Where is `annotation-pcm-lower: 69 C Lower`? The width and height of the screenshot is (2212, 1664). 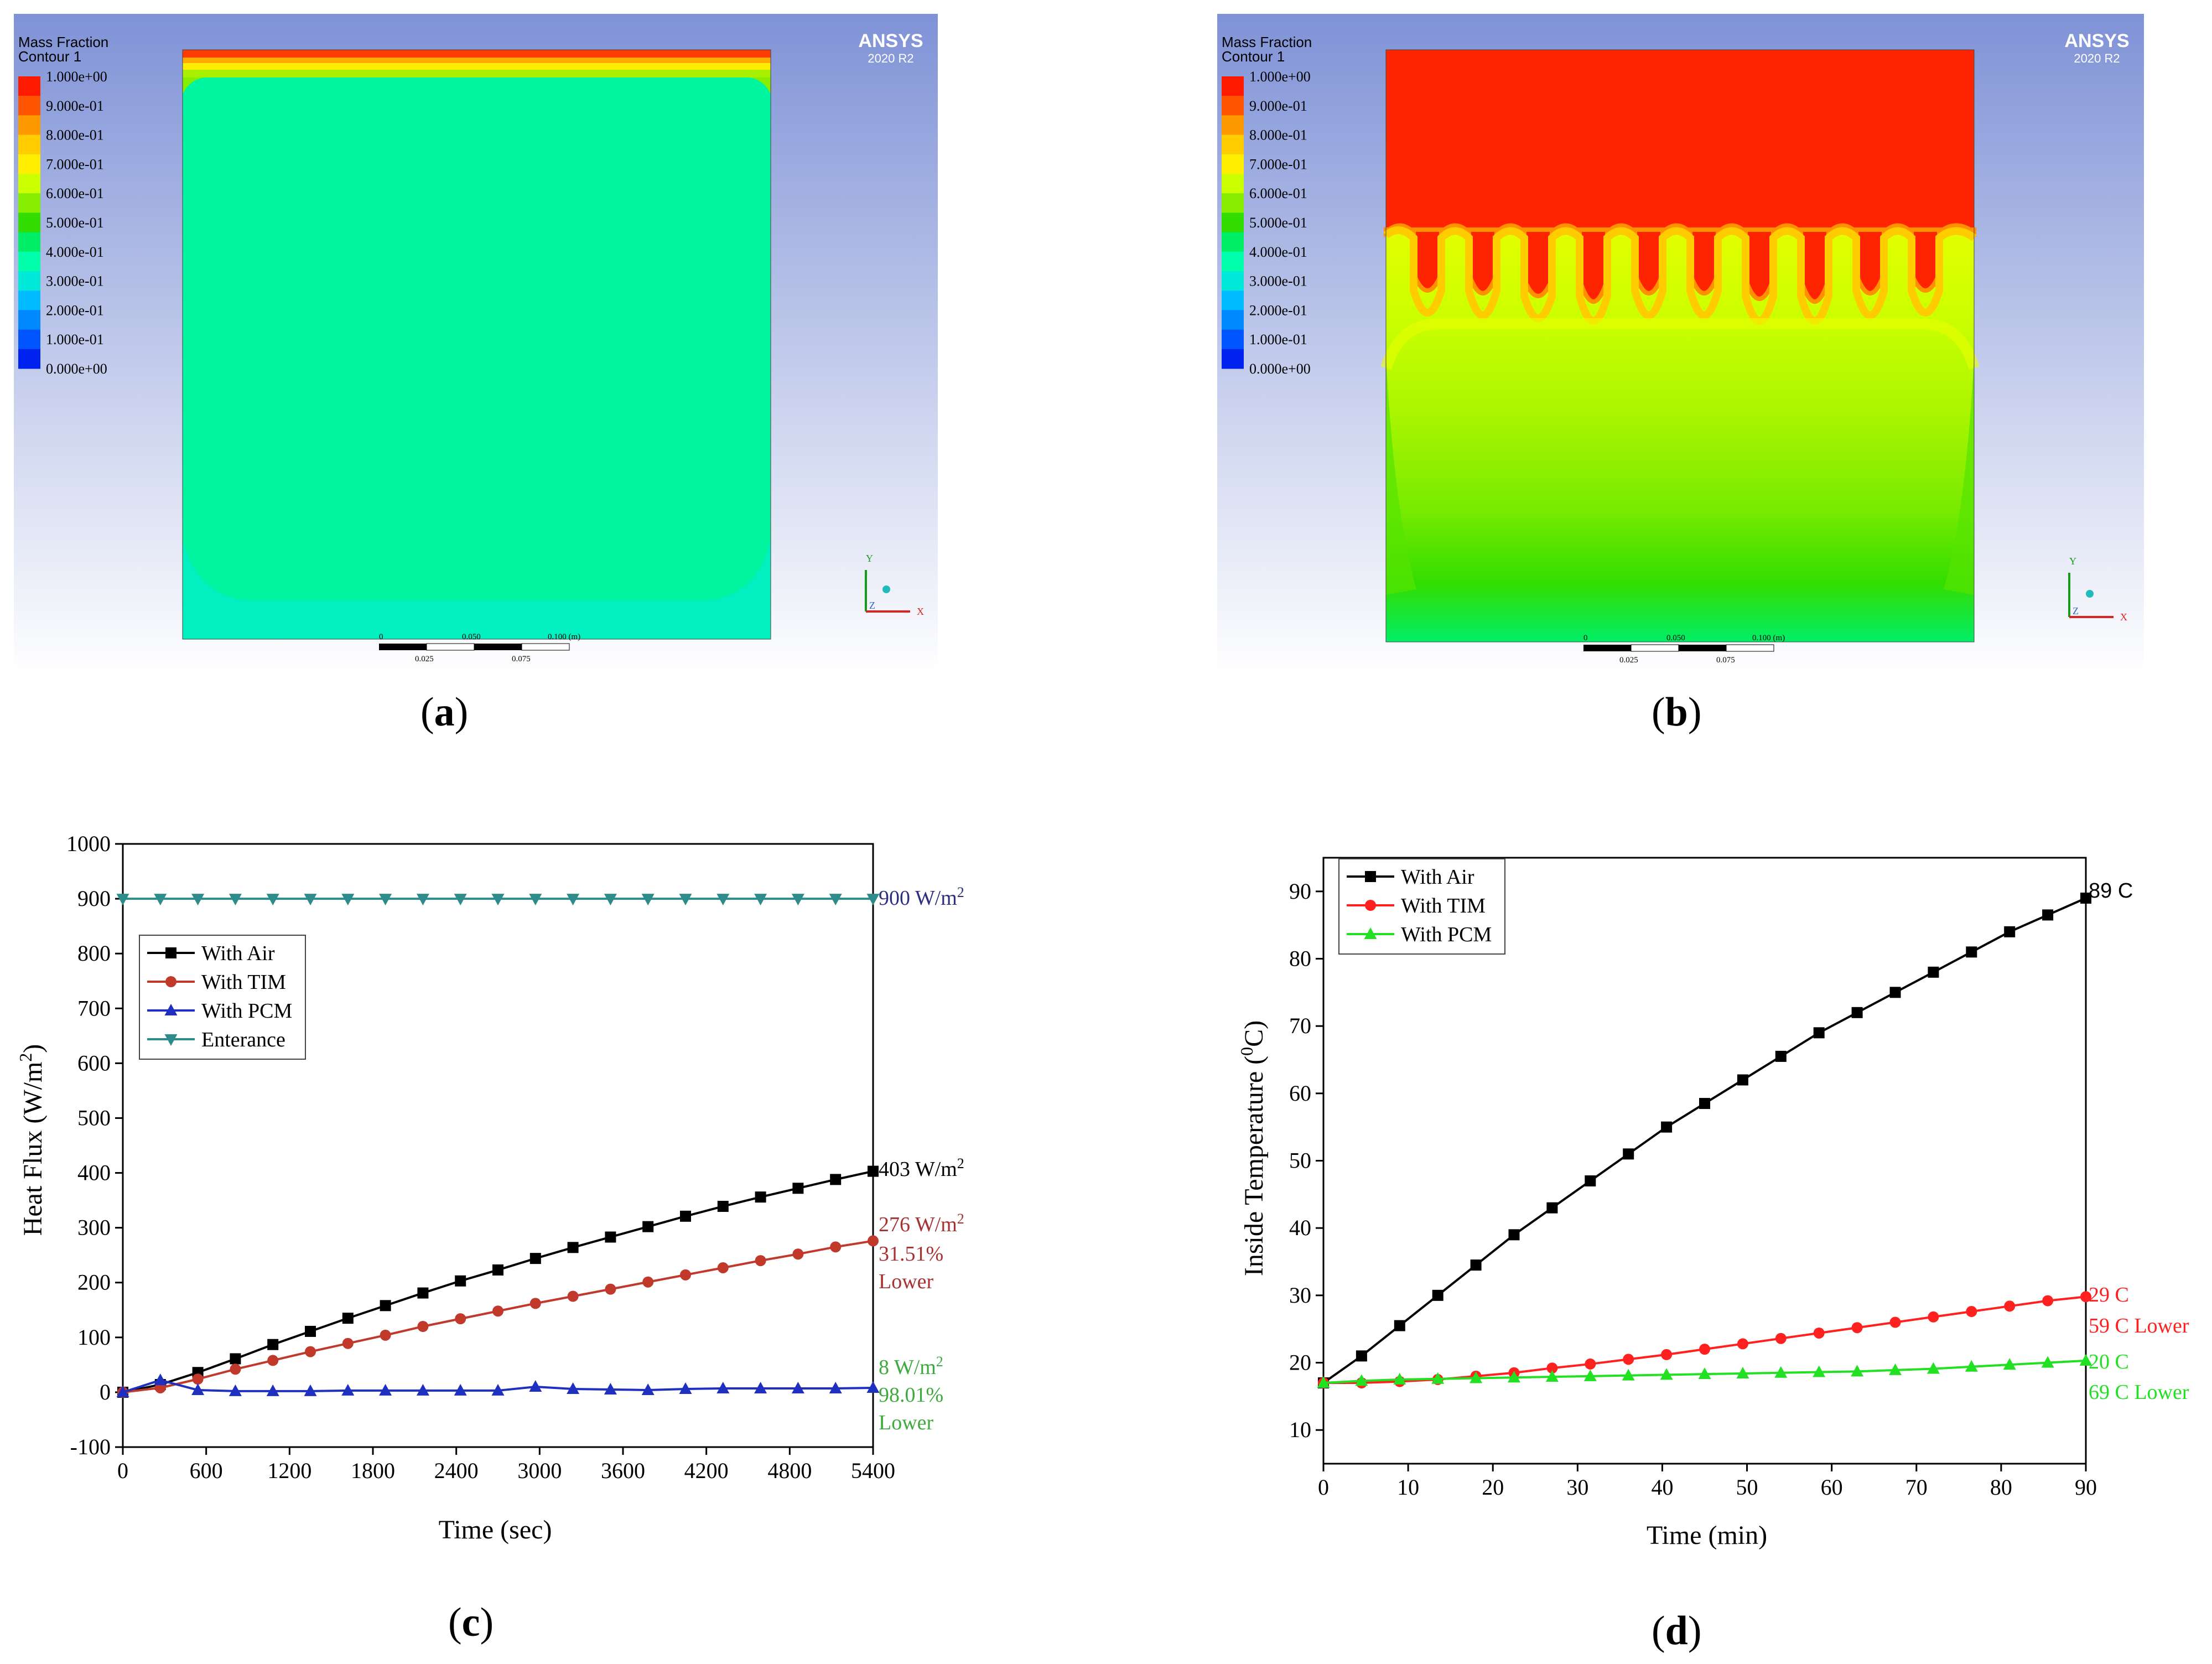 annotation-pcm-lower: 69 C Lower is located at coordinates (2139, 1393).